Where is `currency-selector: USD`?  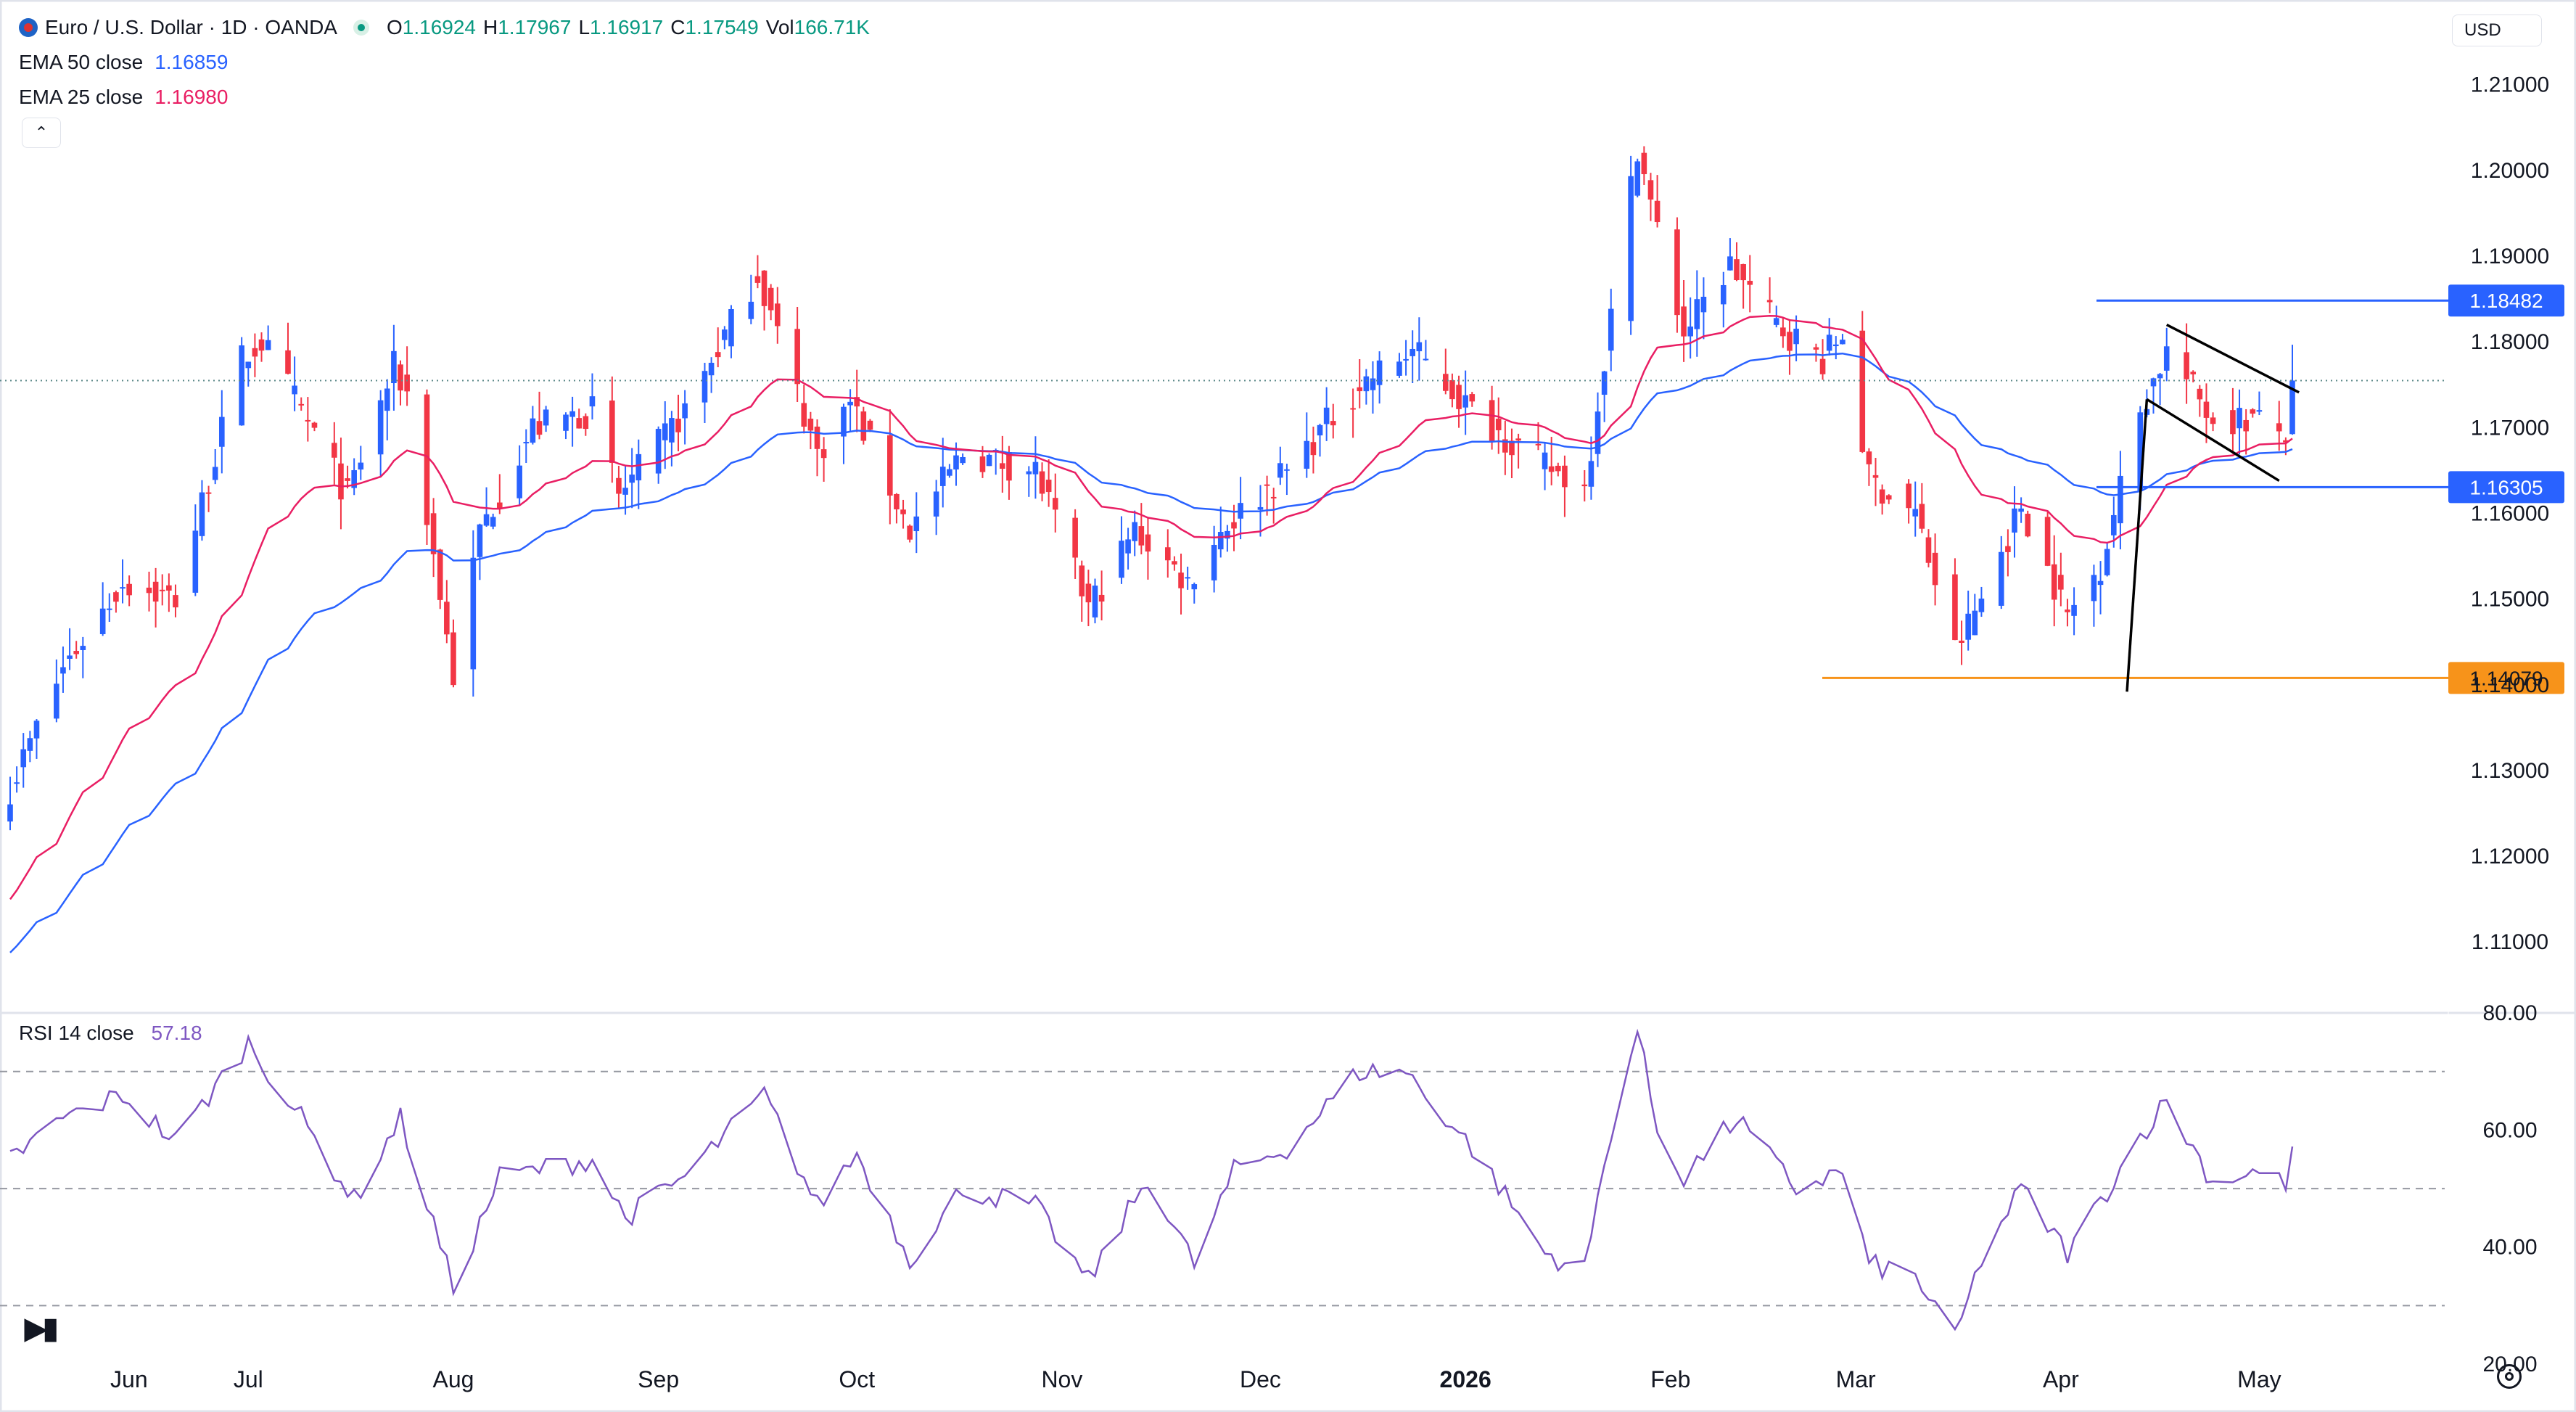
currency-selector: USD is located at coordinates (2497, 30).